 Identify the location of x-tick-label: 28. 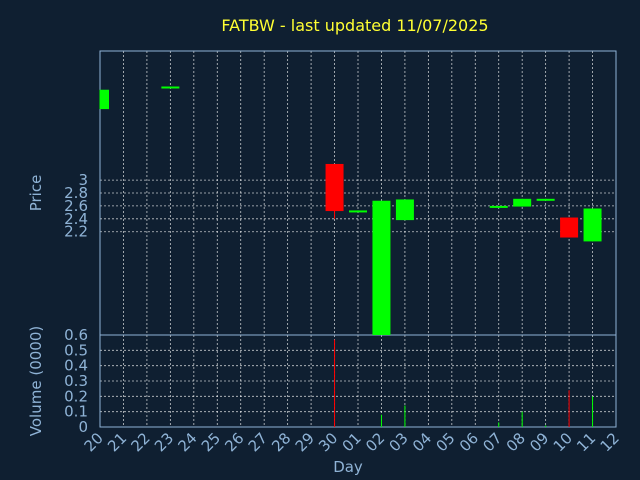
(281, 442).